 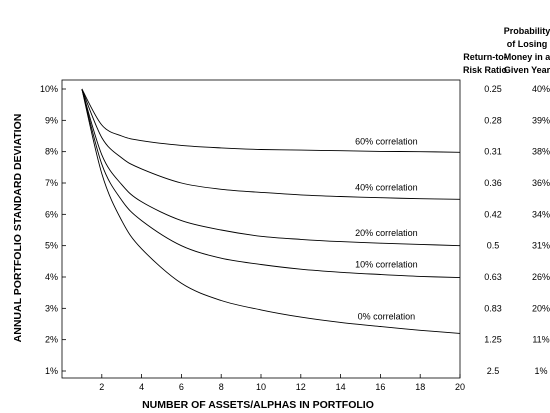 What do you see at coordinates (527, 57) in the screenshot?
I see `table-header-probability: Money in a` at bounding box center [527, 57].